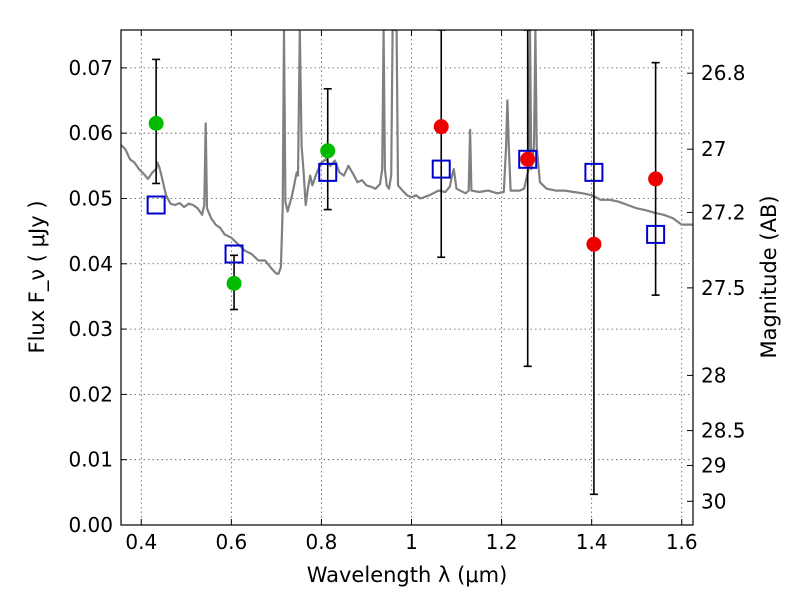  What do you see at coordinates (90, 264) in the screenshot?
I see `y-tick-label: 0.04` at bounding box center [90, 264].